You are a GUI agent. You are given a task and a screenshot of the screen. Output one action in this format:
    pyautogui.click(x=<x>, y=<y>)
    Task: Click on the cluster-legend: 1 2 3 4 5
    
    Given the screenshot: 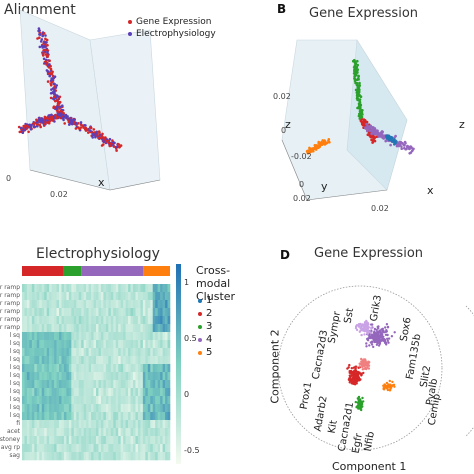 What is the action you would take?
    pyautogui.click(x=205, y=326)
    